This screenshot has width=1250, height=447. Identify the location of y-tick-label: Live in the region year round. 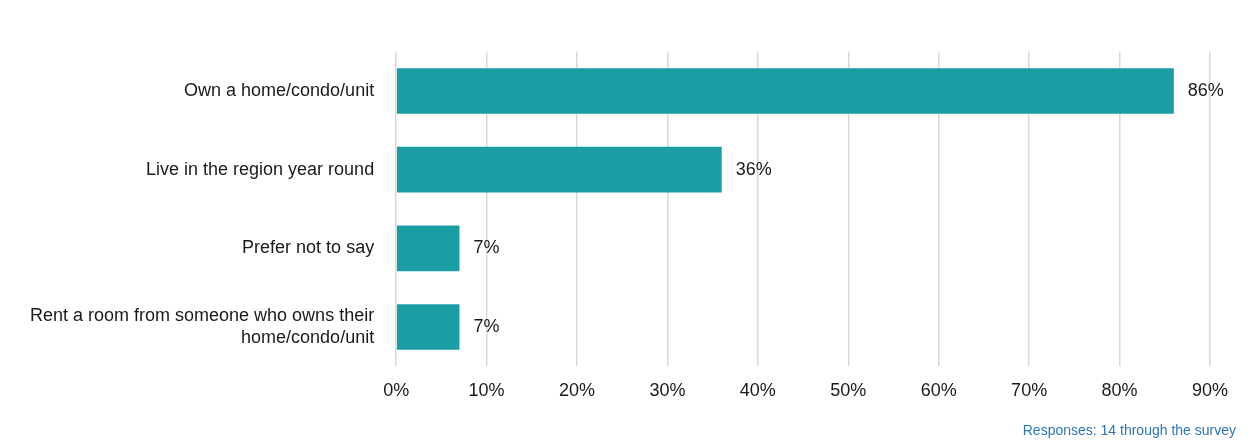
(260, 168).